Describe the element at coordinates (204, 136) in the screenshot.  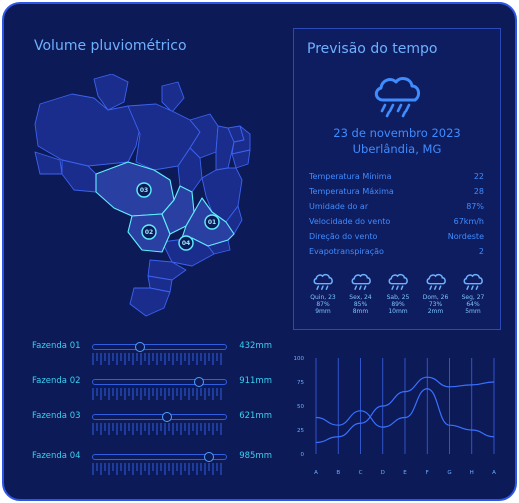
I see `state-maranhao` at that location.